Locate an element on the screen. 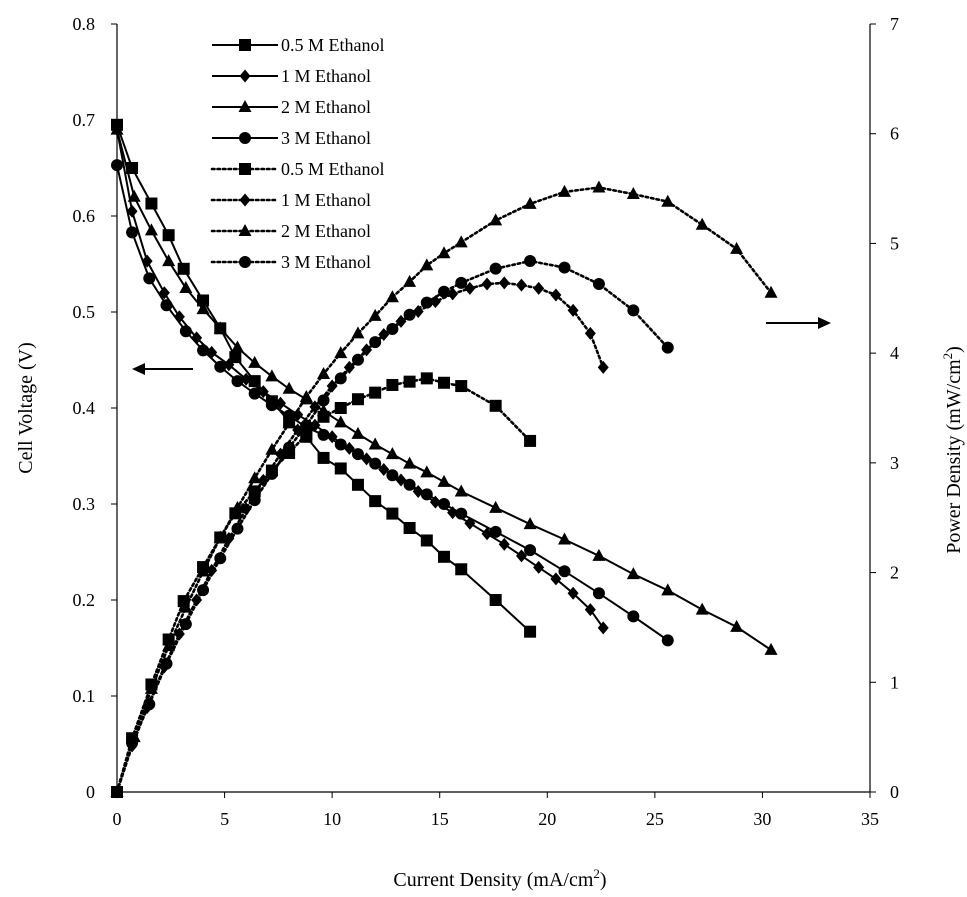 The width and height of the screenshot is (967, 897). y-left-tick-label: 0.8 is located at coordinates (84, 24).